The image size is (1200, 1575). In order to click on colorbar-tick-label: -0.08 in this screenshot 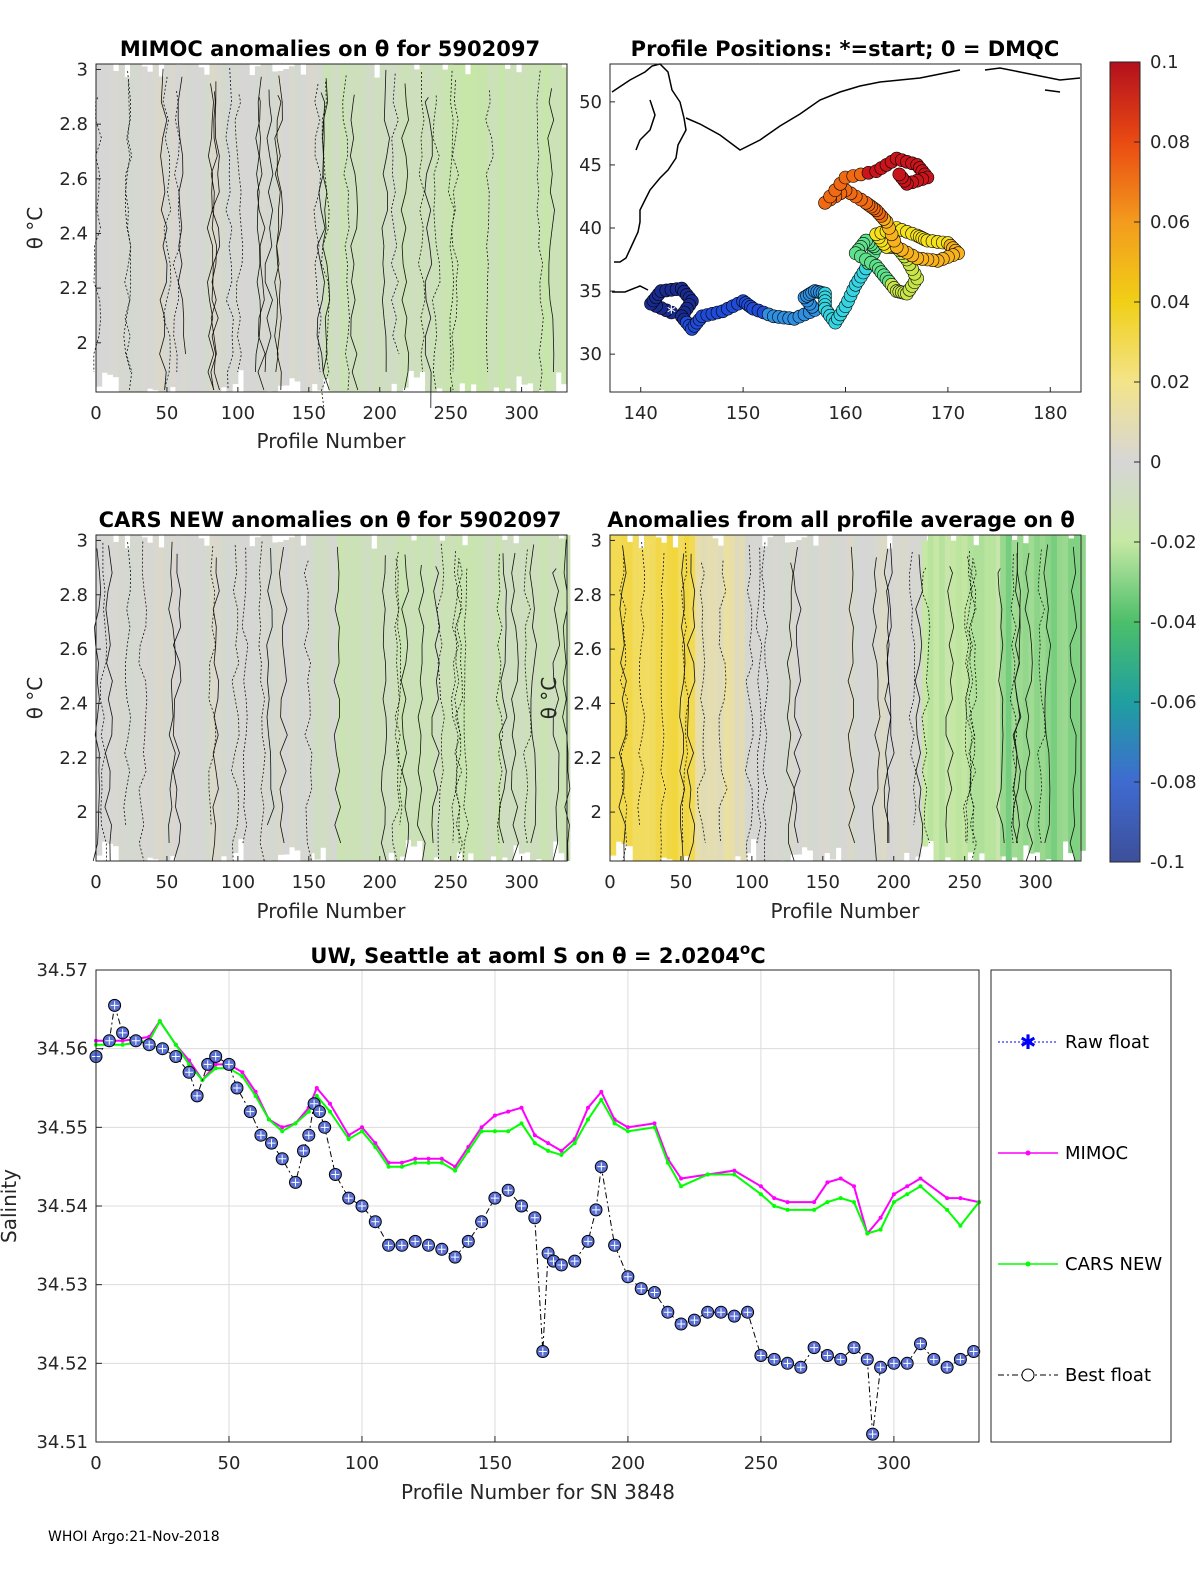, I will do `click(1173, 782)`.